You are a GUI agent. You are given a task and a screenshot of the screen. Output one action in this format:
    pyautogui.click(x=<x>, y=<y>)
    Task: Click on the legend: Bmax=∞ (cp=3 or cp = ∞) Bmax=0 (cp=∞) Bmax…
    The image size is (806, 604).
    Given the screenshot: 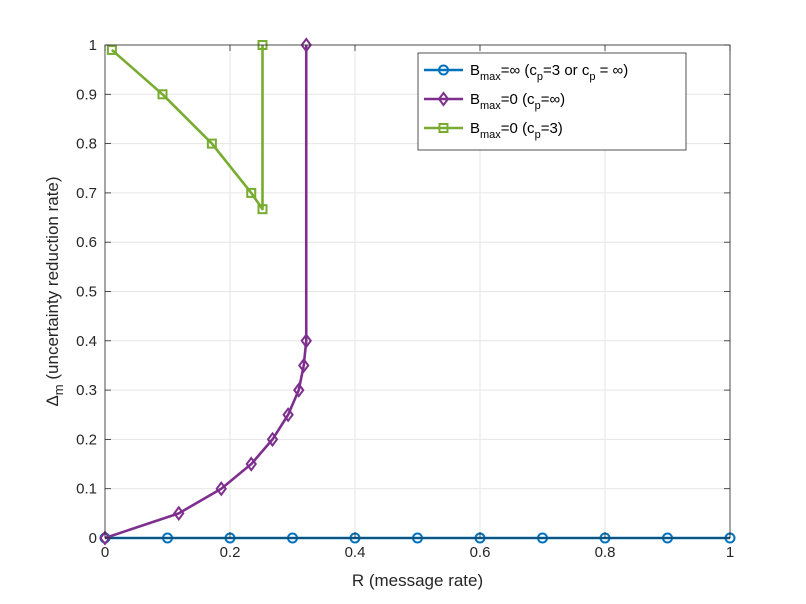 What is the action you would take?
    pyautogui.click(x=552, y=101)
    